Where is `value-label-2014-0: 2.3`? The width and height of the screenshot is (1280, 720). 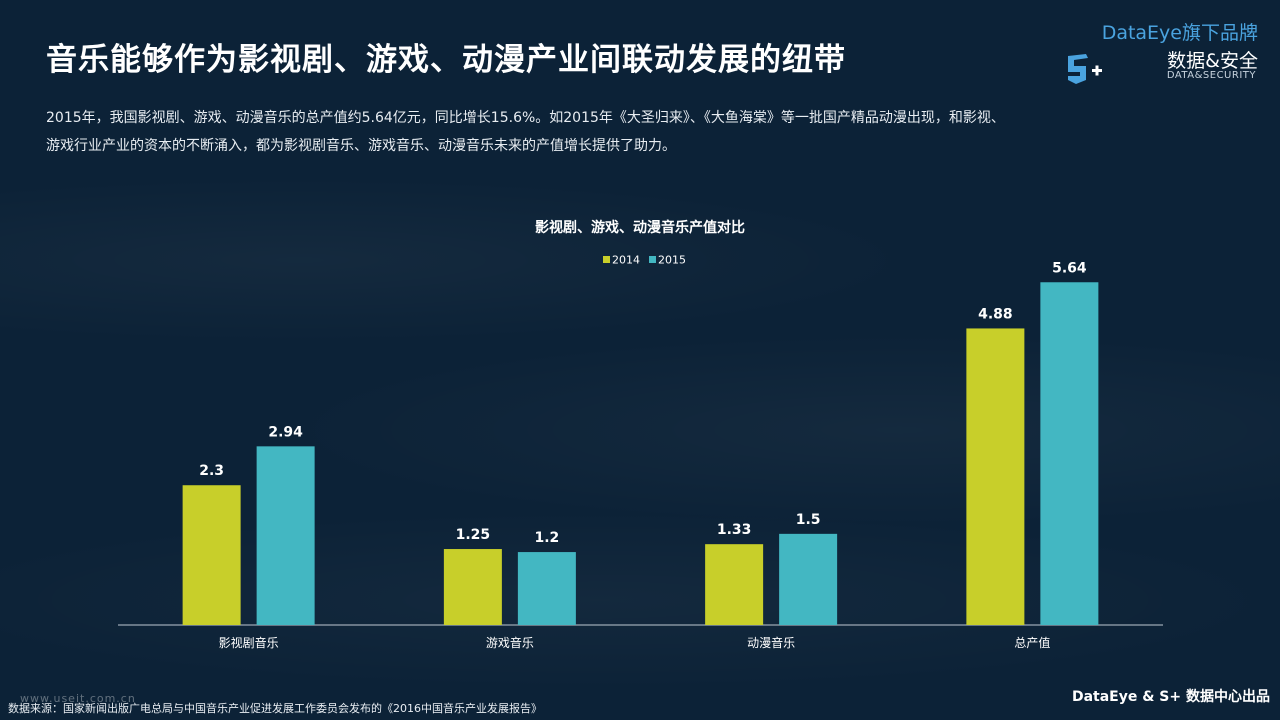
value-label-2014-0: 2.3 is located at coordinates (211, 471).